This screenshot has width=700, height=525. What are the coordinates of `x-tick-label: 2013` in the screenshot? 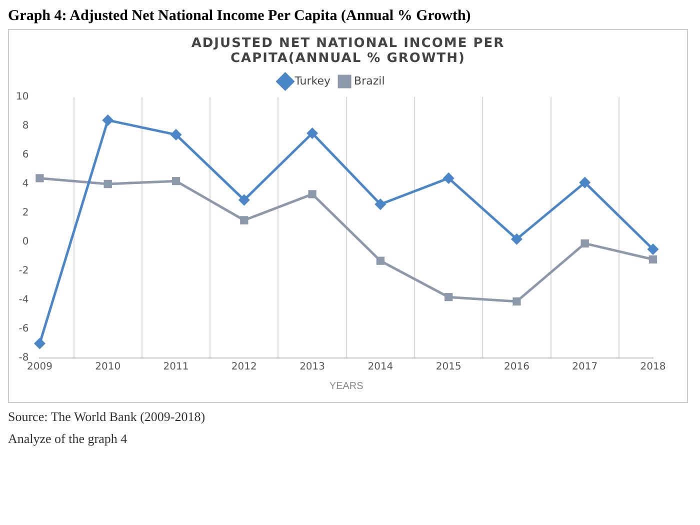 It's located at (313, 367).